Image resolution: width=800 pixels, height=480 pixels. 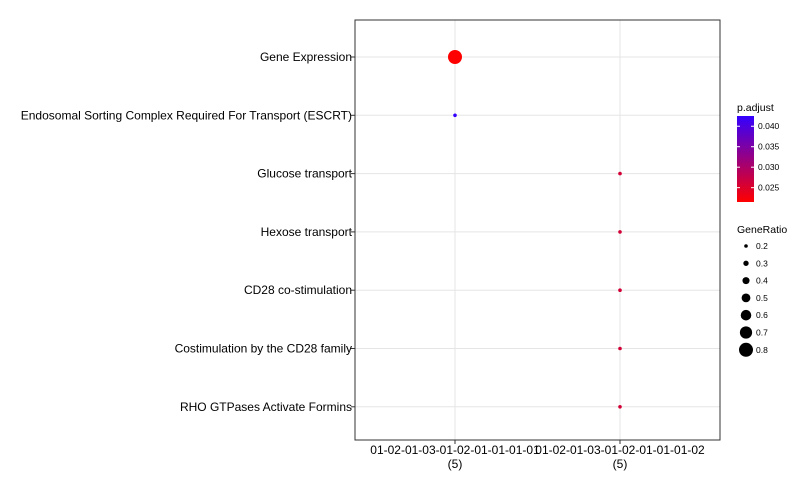 What do you see at coordinates (304, 174) in the screenshot?
I see `y-tick-label: Glucose transport` at bounding box center [304, 174].